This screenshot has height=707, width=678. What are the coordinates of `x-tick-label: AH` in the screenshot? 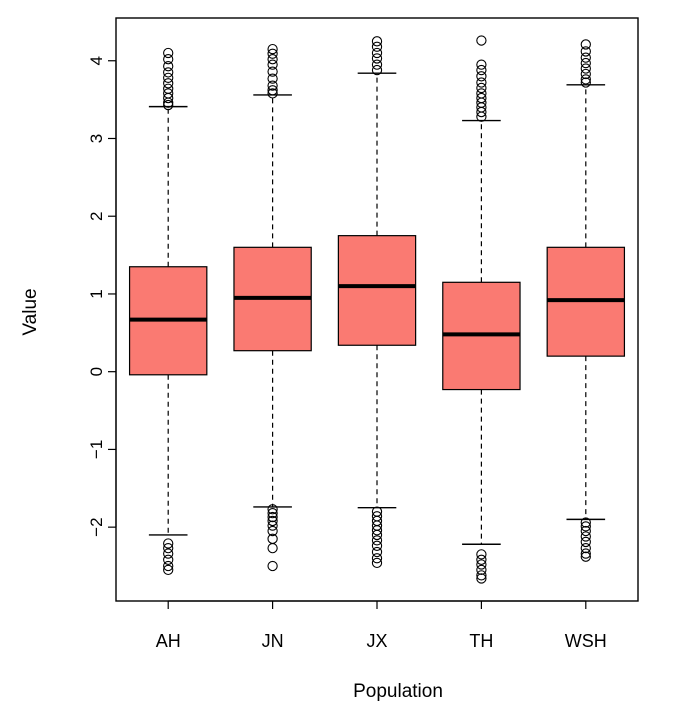 It's located at (168, 641).